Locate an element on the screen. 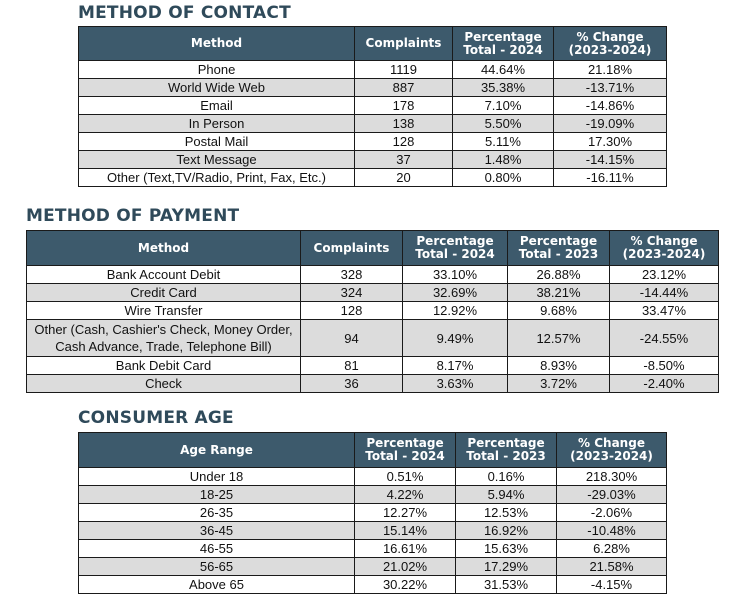 This screenshot has height=611, width=744. table-cell: 56-65 is located at coordinates (216, 566).